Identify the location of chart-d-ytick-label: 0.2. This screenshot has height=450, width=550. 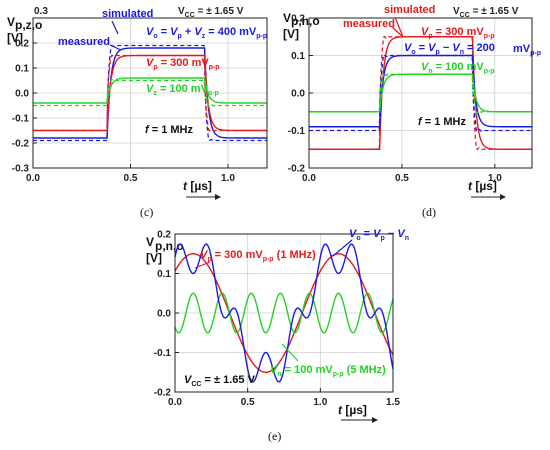
(298, 19).